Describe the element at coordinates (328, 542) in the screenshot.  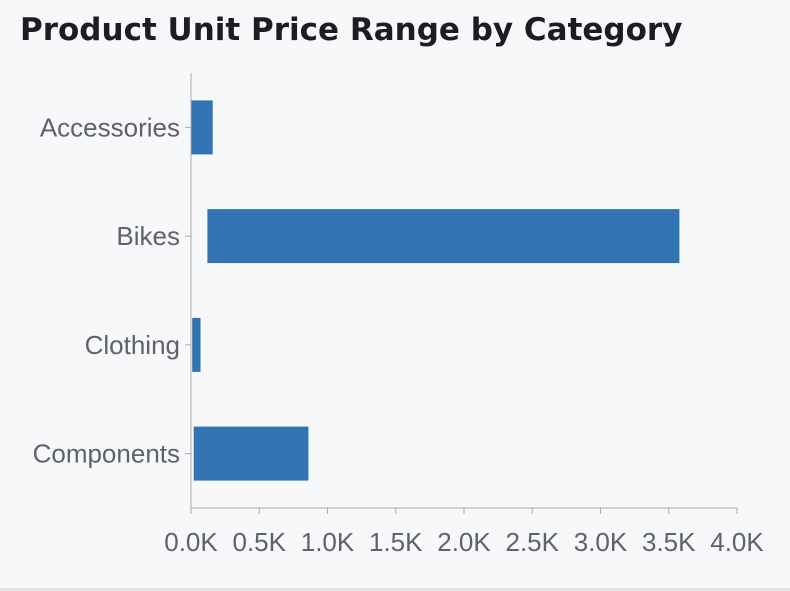
I see `x-tick-label-2: 1.0K` at that location.